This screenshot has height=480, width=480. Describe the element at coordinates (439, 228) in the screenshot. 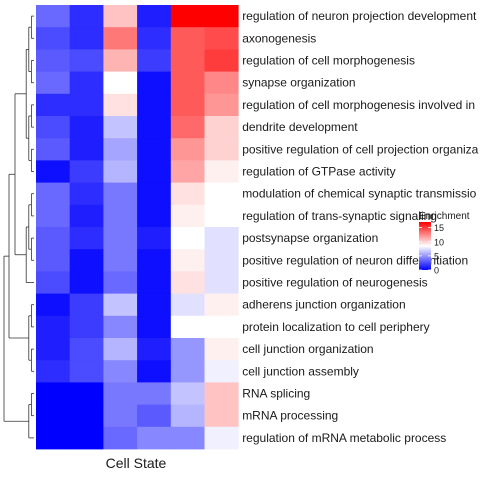

I see `legend-tick-label: 15` at that location.